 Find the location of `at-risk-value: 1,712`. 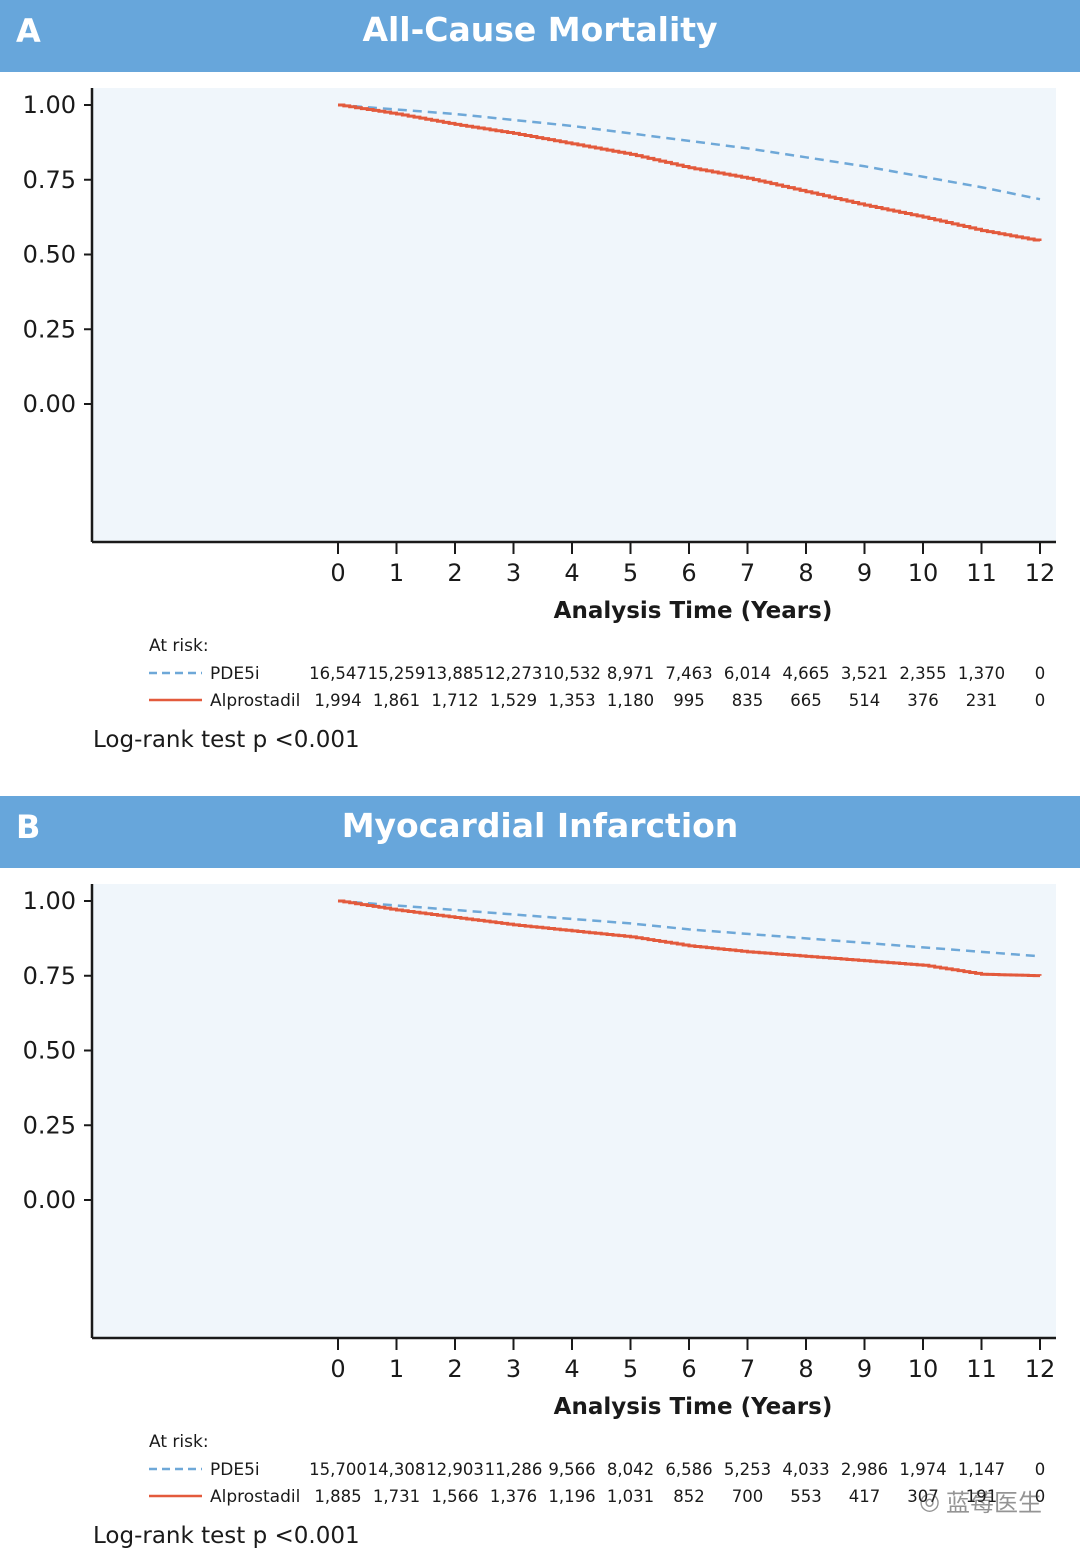

at-risk-value: 1,712 is located at coordinates (454, 700).